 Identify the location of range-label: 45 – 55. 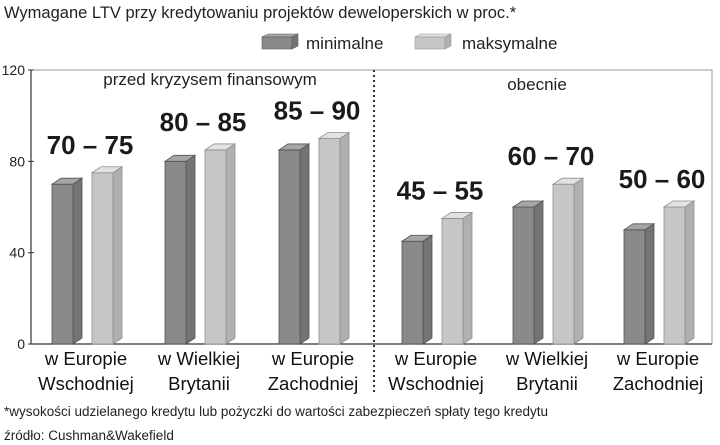
(440, 190).